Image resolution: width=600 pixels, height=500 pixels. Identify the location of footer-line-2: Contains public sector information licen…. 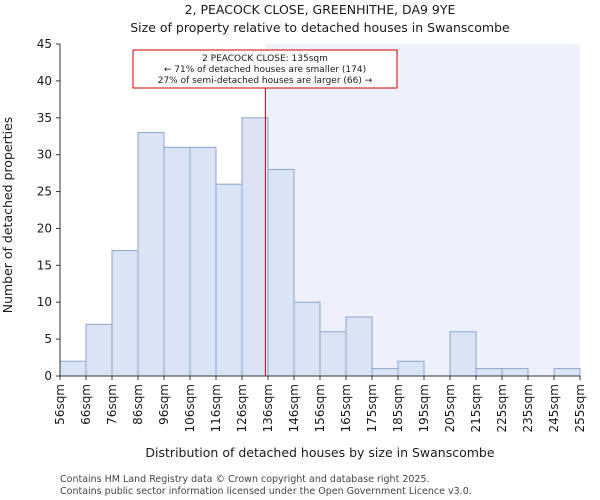
(266, 491).